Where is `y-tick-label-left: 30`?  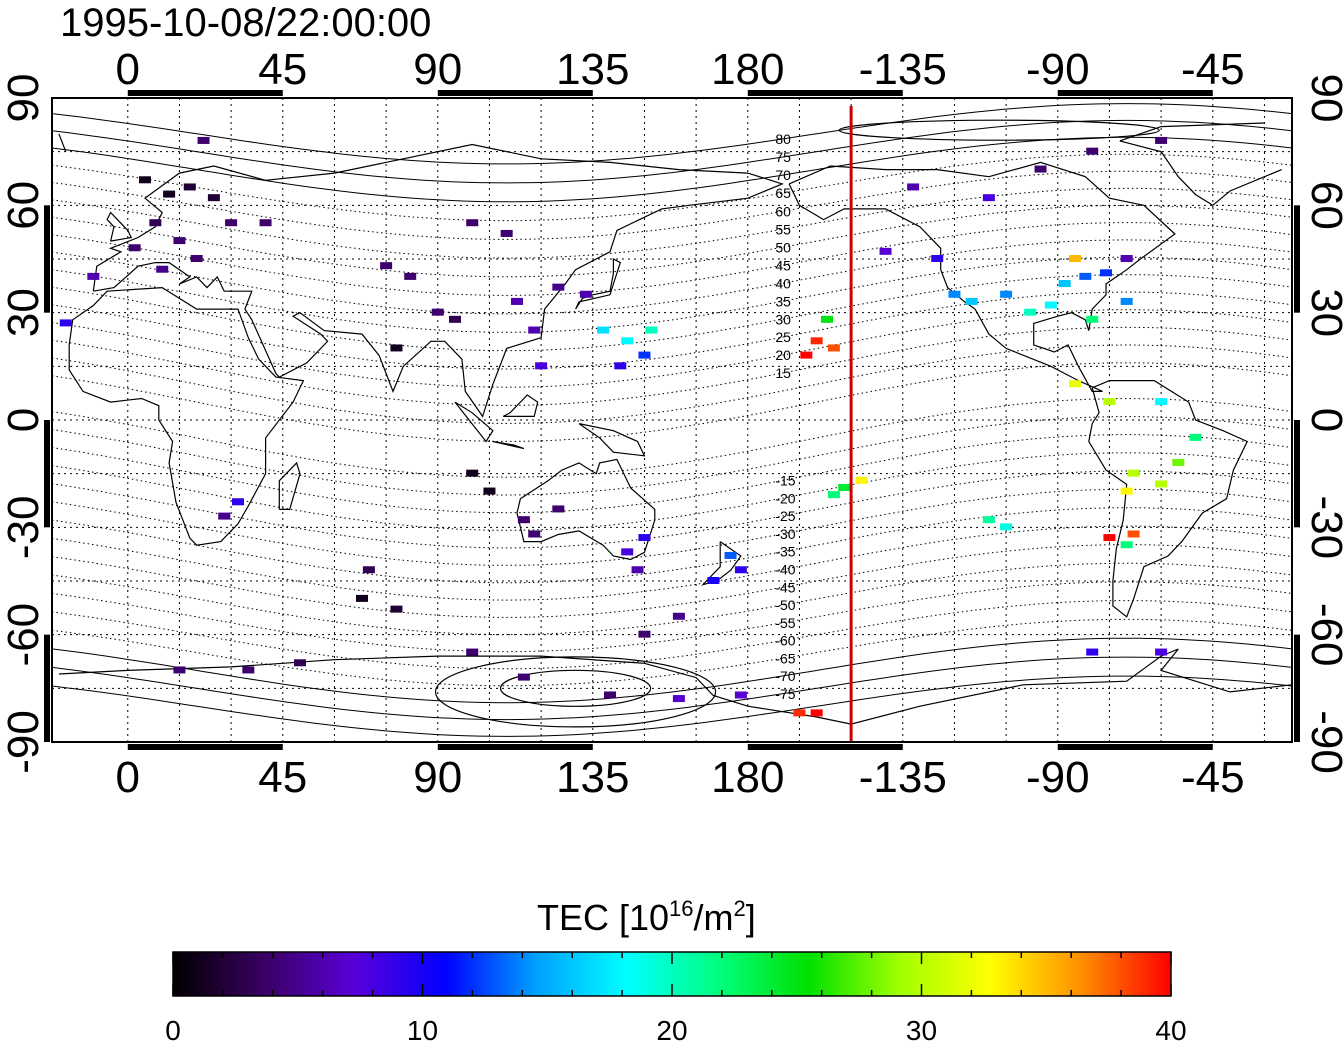 y-tick-label-left: 30 is located at coordinates (24, 312).